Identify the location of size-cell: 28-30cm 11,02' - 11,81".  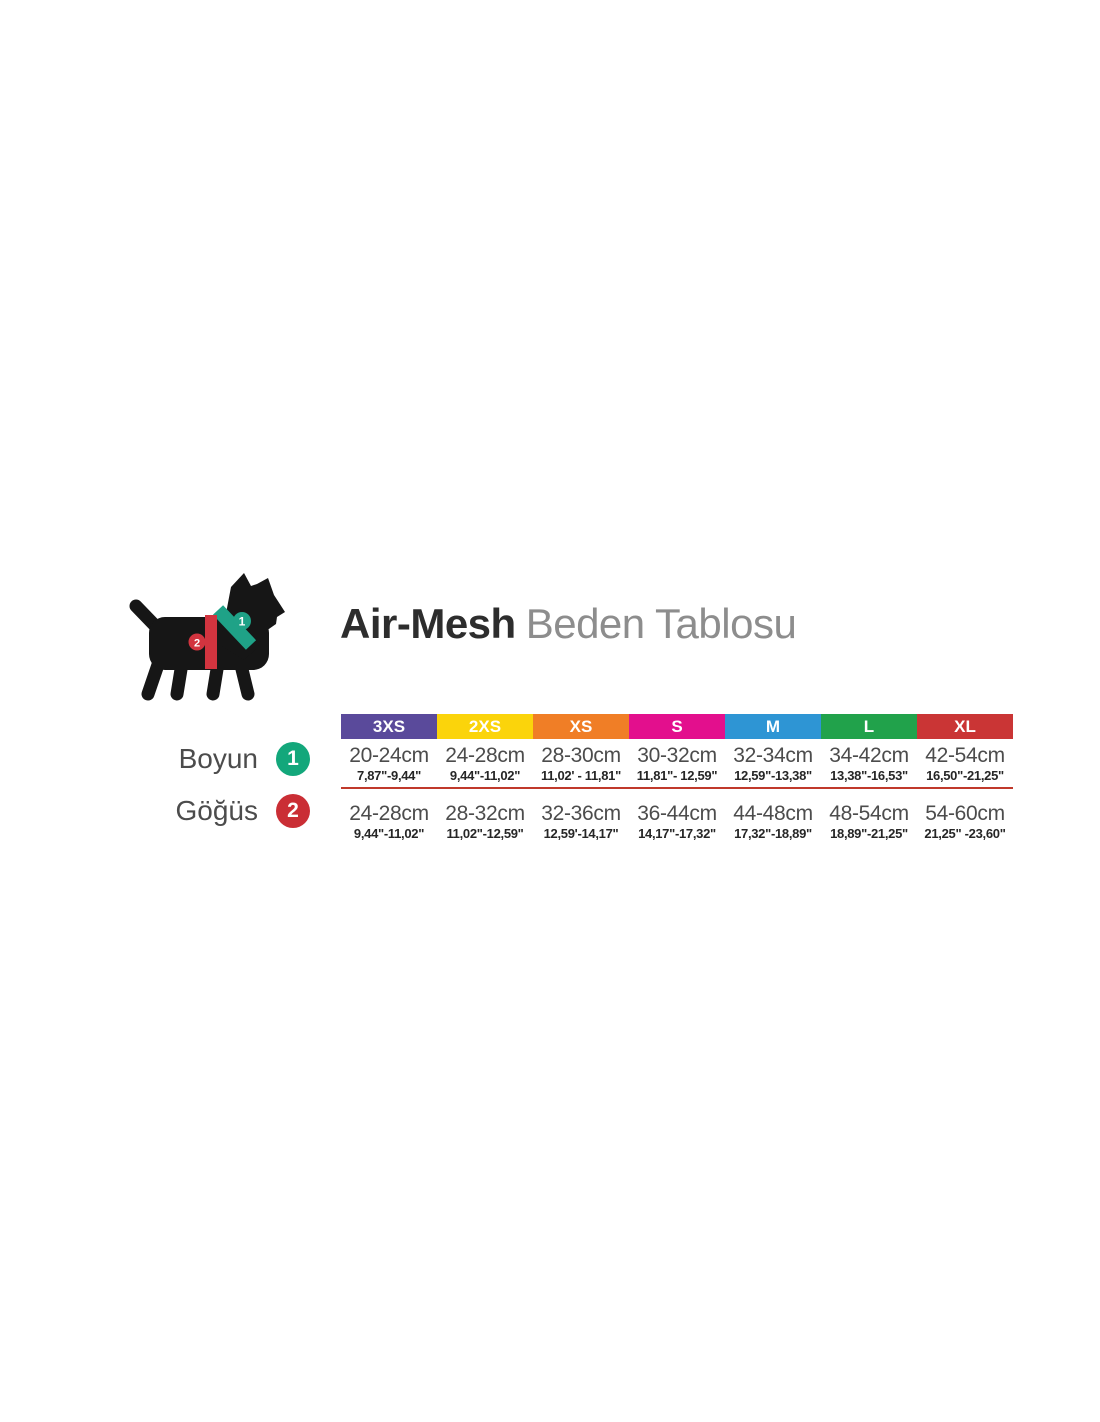
(581, 764).